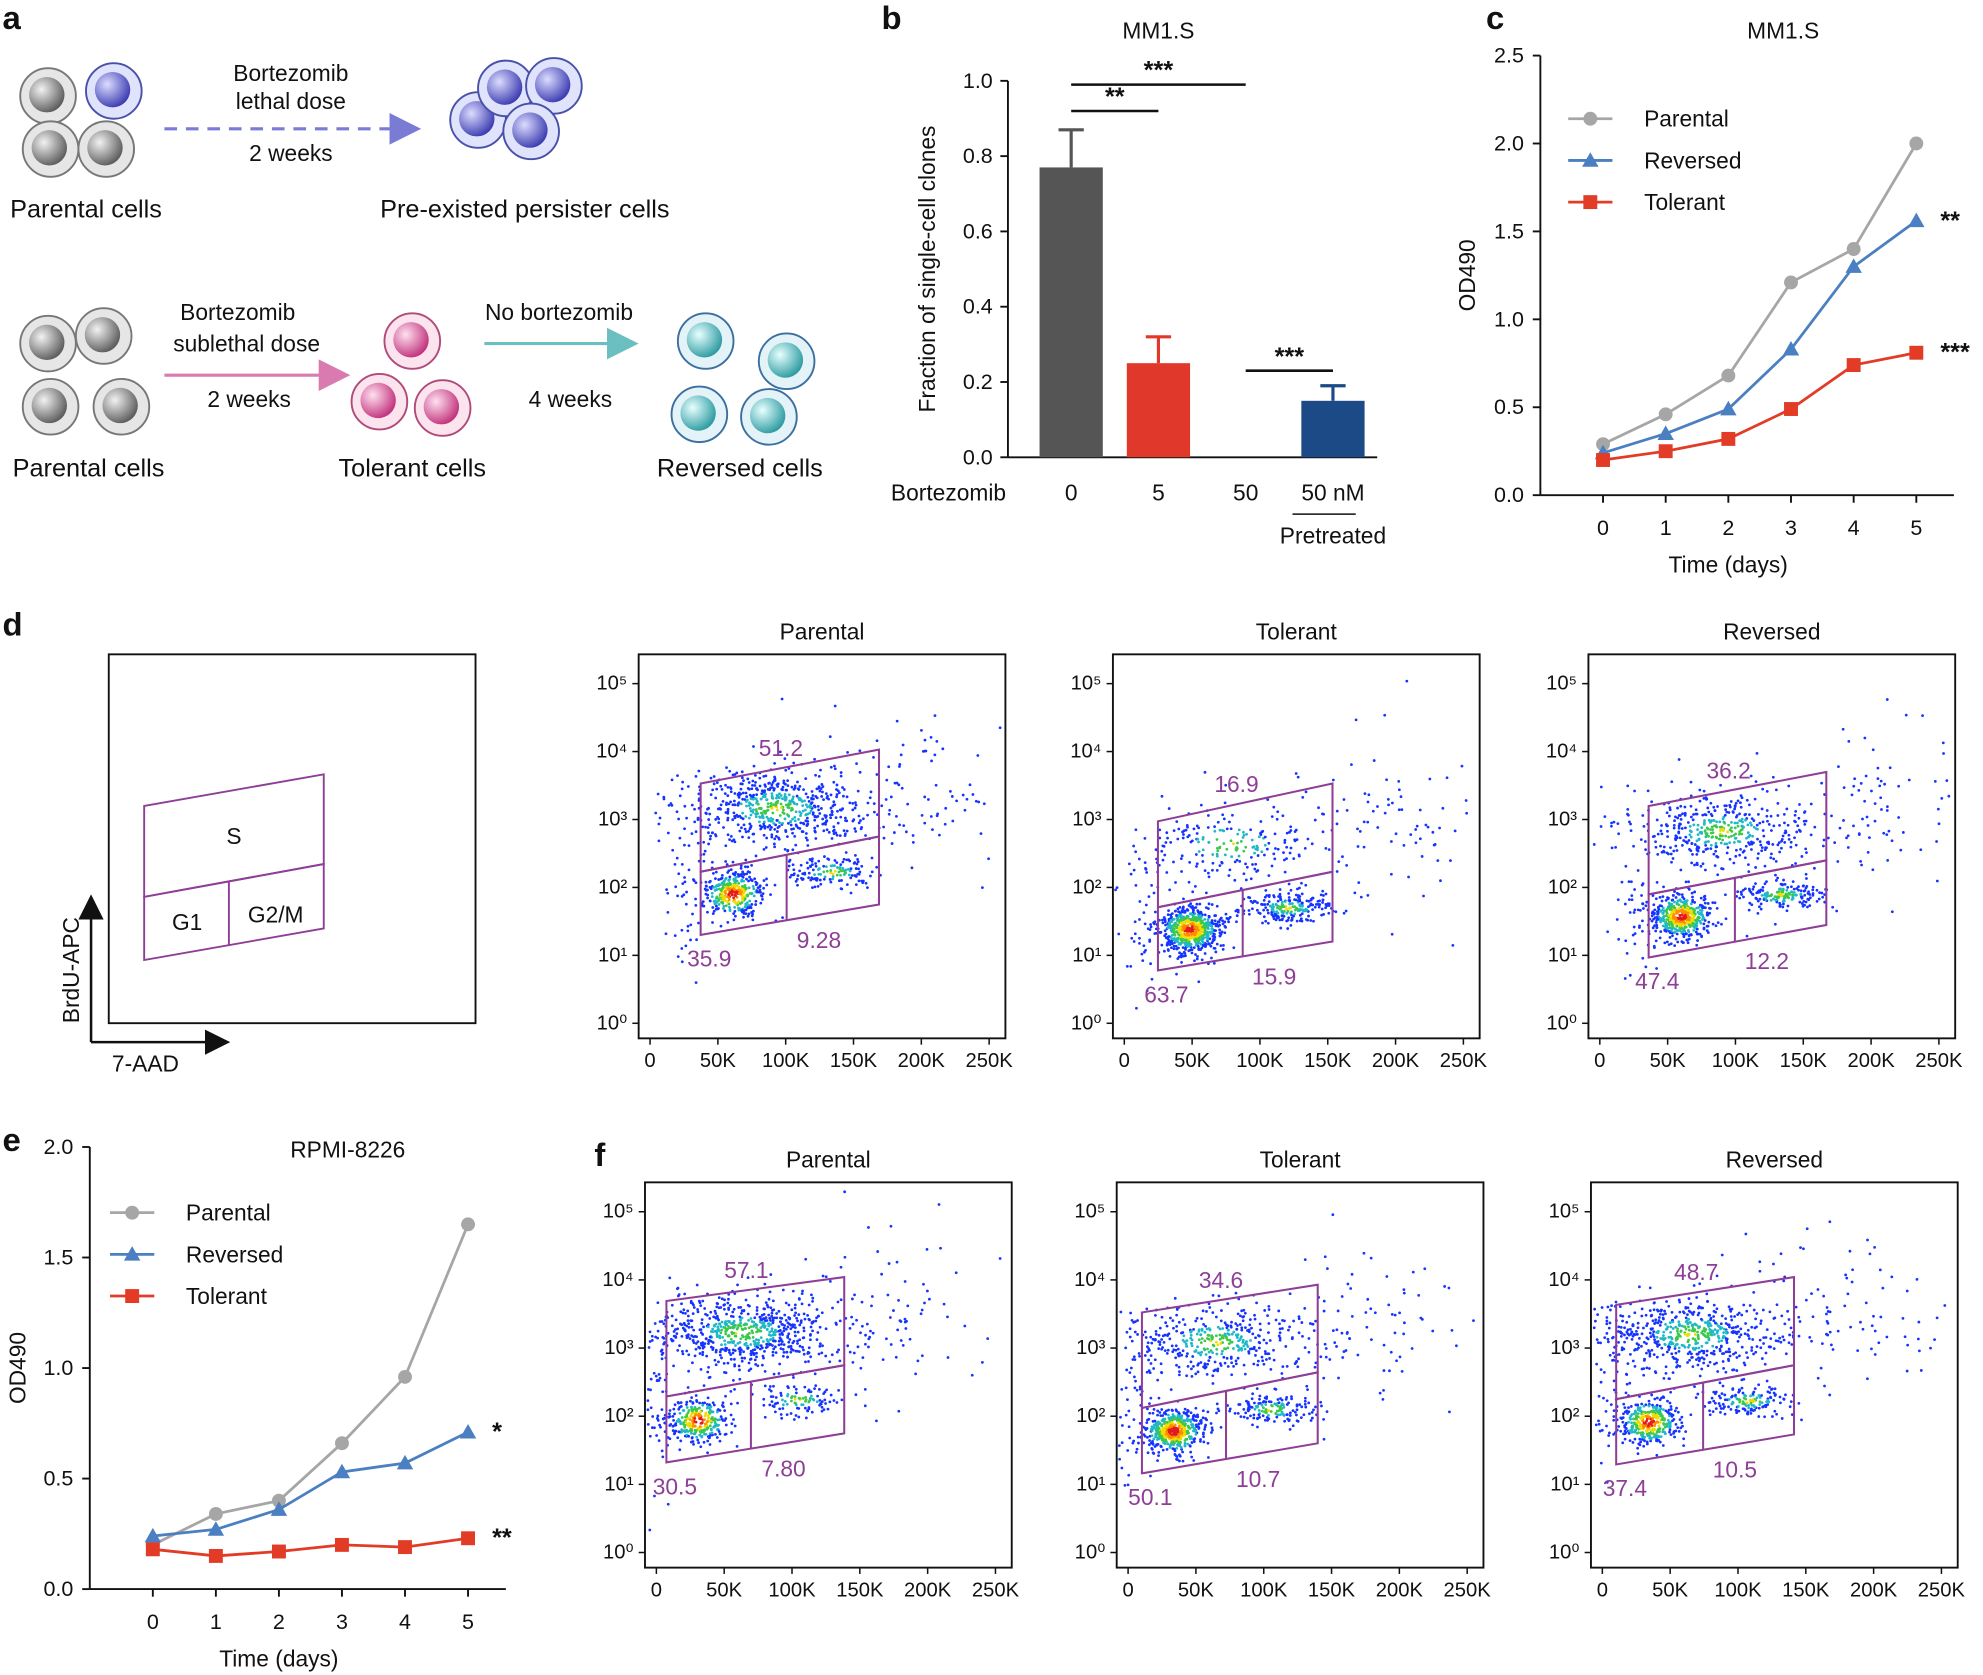 This screenshot has height=1675, width=1983. I want to click on y-tick-label: 1.0, so click(58, 1368).